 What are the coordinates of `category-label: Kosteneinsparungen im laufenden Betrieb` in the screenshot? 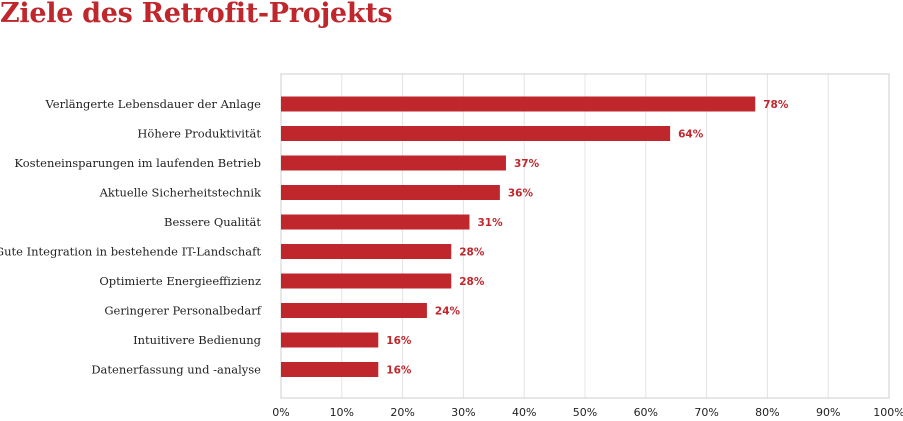 It's located at (137, 163).